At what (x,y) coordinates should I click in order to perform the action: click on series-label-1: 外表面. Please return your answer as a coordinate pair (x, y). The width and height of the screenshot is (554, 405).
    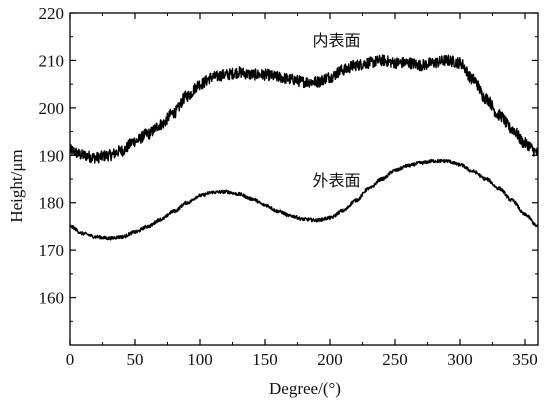
    Looking at the image, I should click on (336, 180).